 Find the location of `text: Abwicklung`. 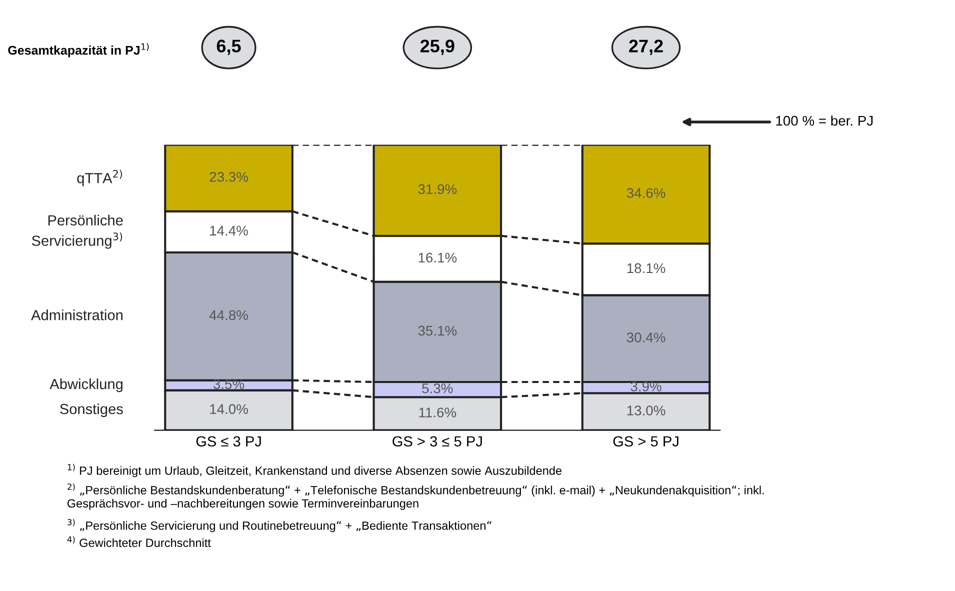

text: Abwicklung is located at coordinates (86, 385).